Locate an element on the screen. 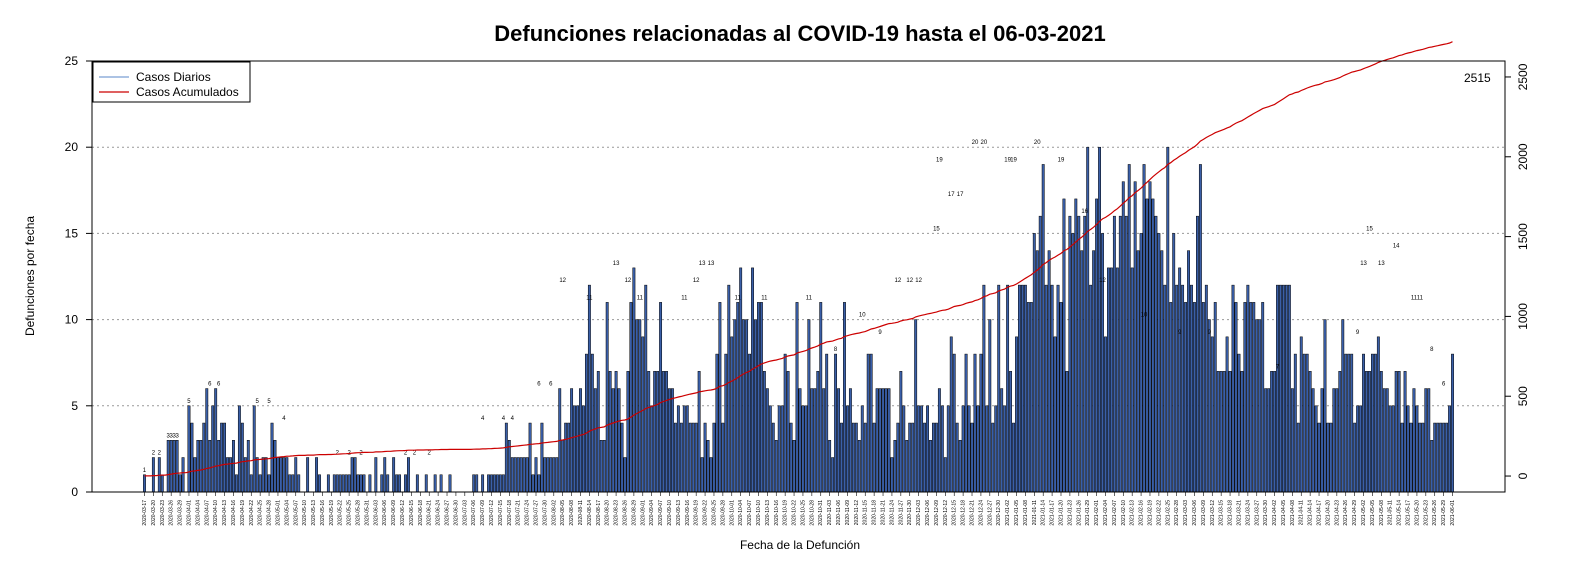  bar-value-label: 7 is located at coordinates (1278, 367).